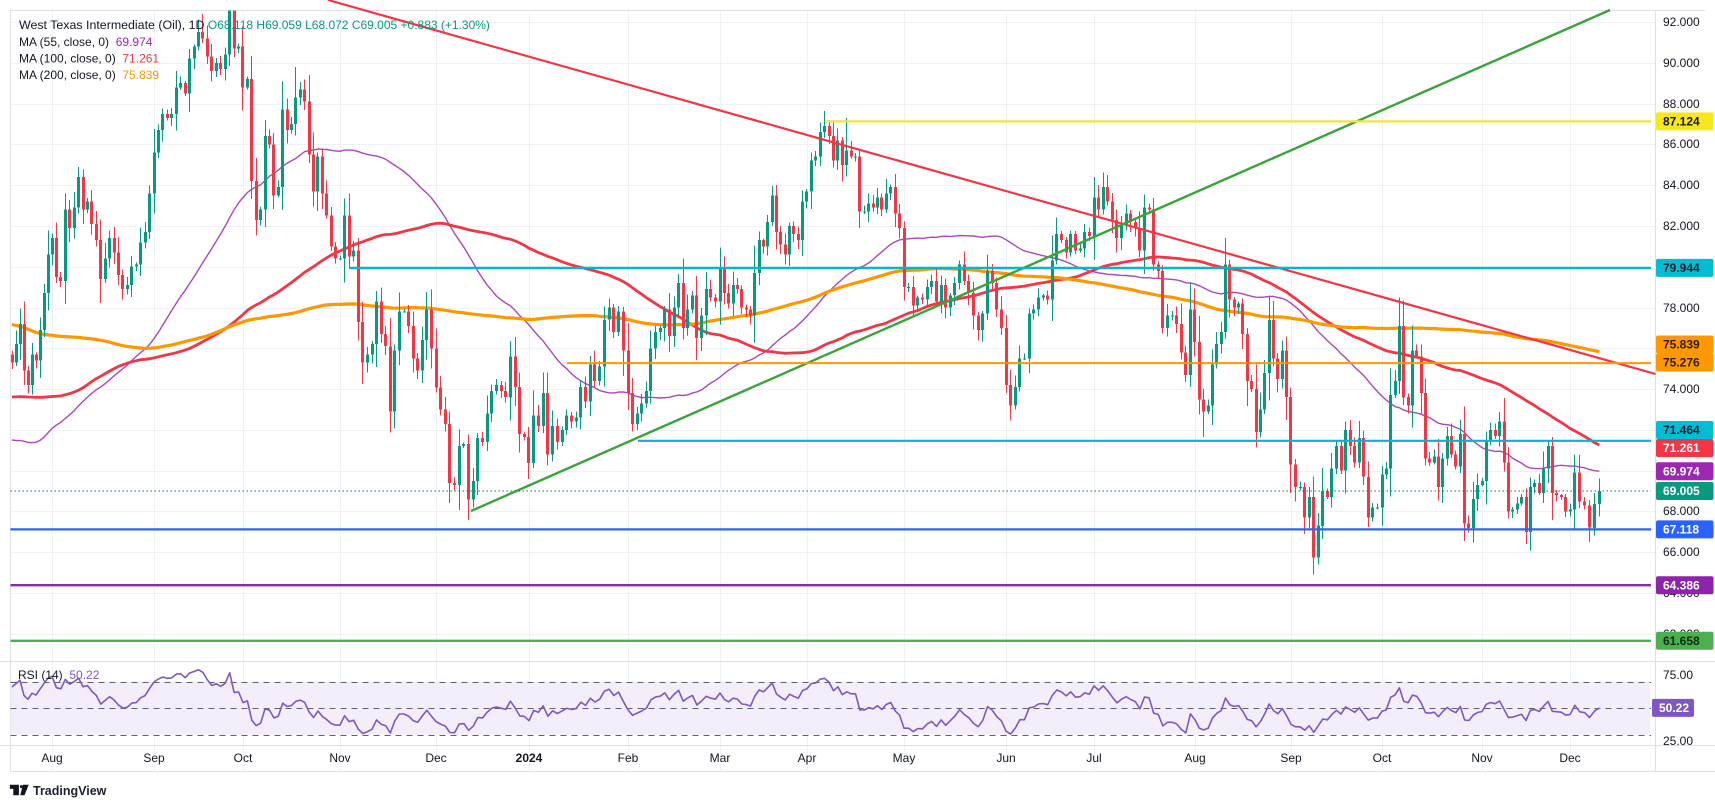 This screenshot has height=808, width=1715. I want to click on svg-text: 87.124, so click(1681, 122).